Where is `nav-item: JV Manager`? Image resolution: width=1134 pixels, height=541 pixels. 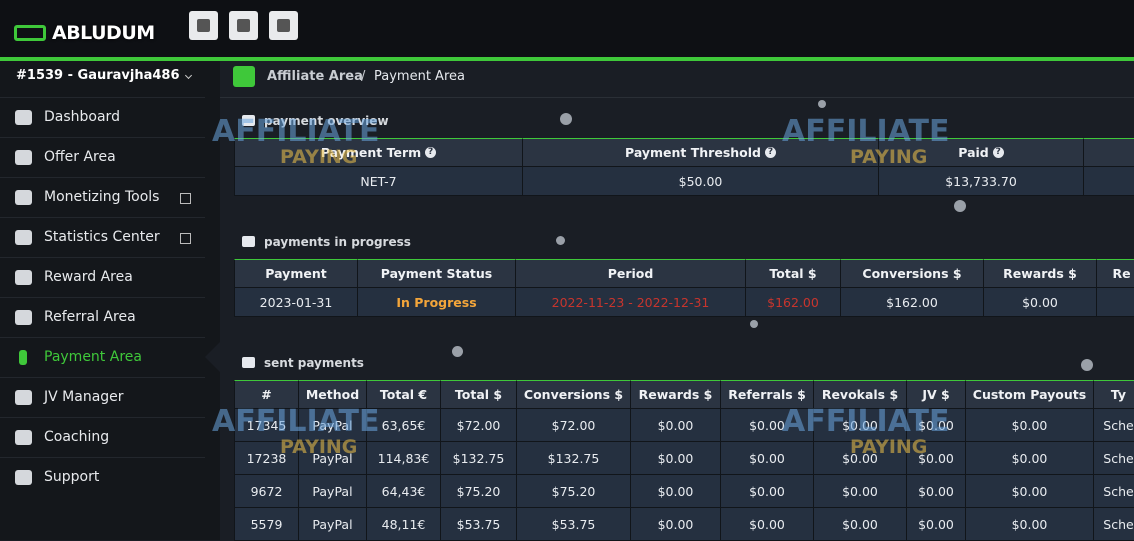 nav-item: JV Manager is located at coordinates (102, 397).